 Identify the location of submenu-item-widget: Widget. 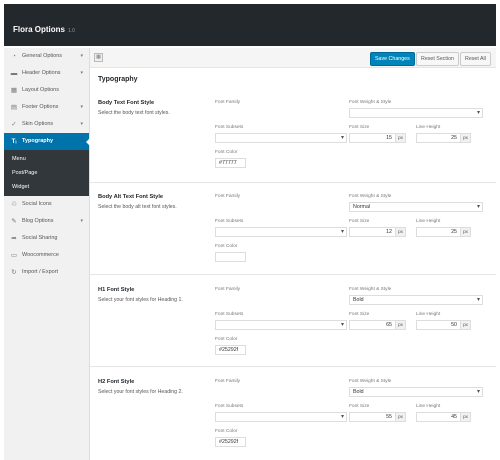
(21, 187).